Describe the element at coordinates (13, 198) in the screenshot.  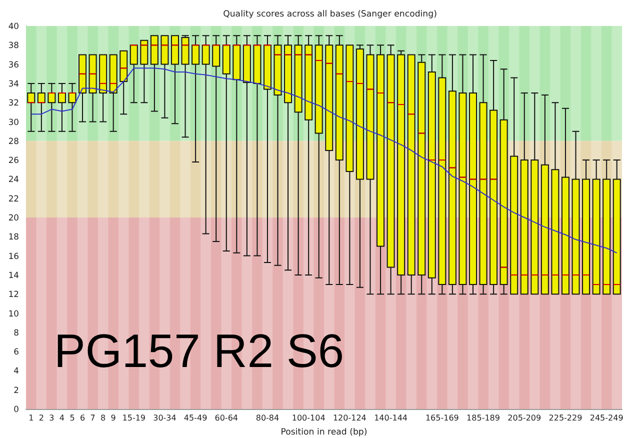
I see `y-tick-label: 22` at that location.